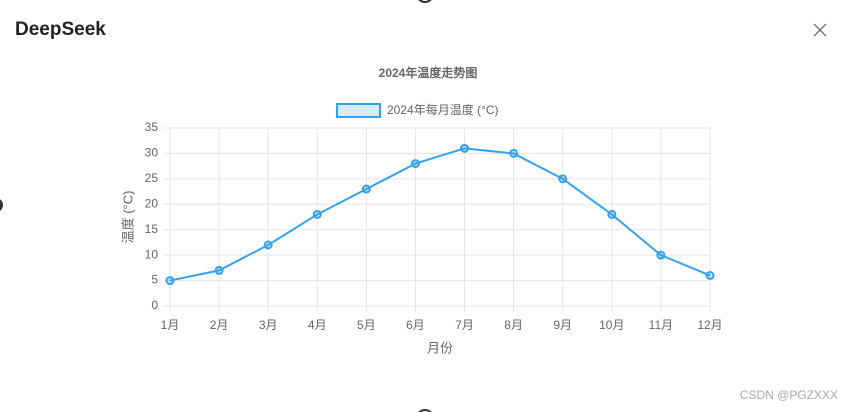  I want to click on x-tick-label: 7月, so click(464, 325).